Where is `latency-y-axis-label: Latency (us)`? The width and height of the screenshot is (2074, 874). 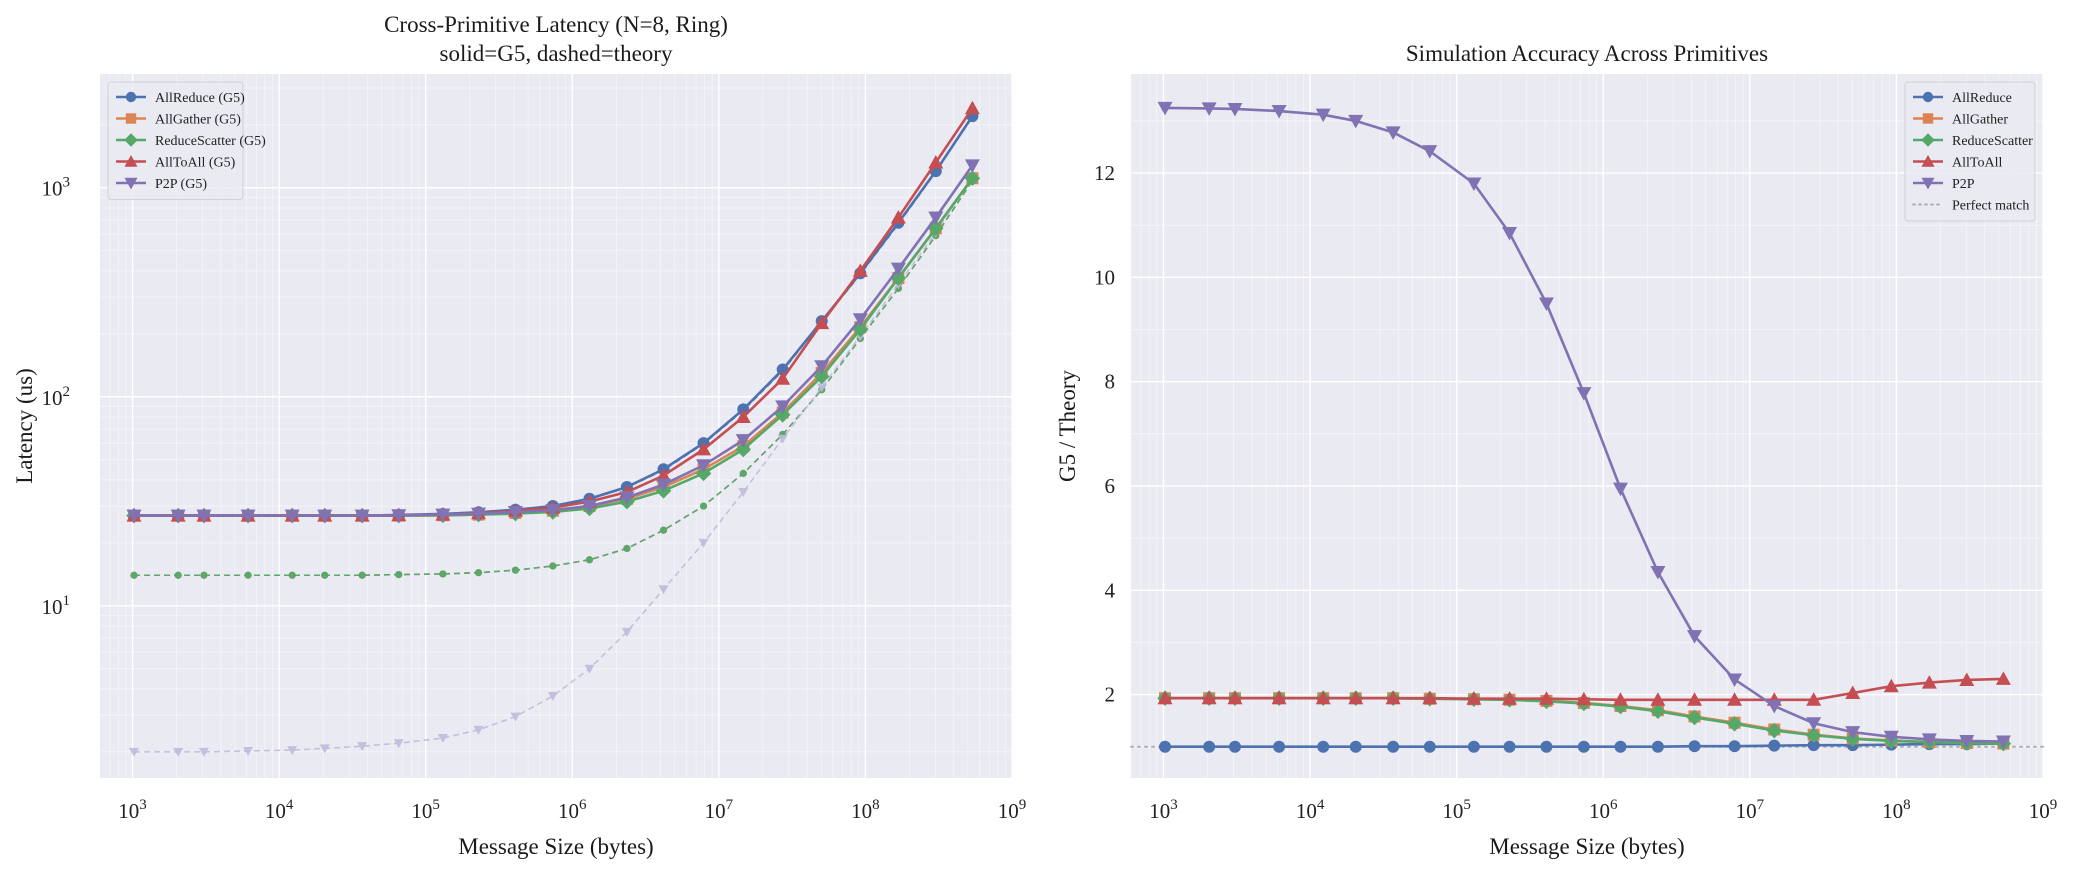
latency-y-axis-label: Latency (us) is located at coordinates (24, 426).